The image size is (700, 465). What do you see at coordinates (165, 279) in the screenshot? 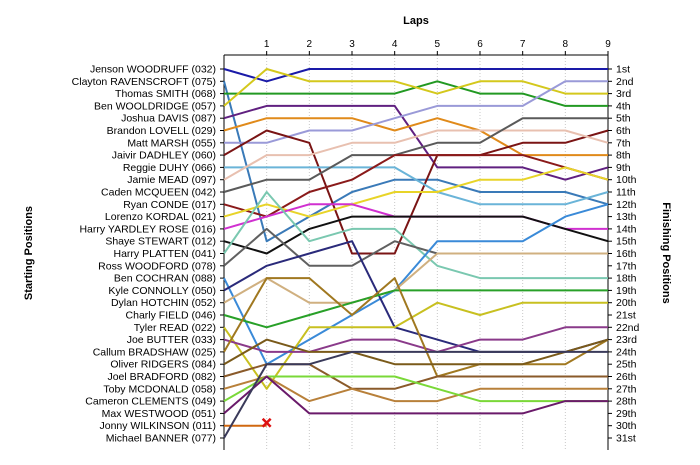
I see `driver-name-label: Ben COCHRAN (088)` at bounding box center [165, 279].